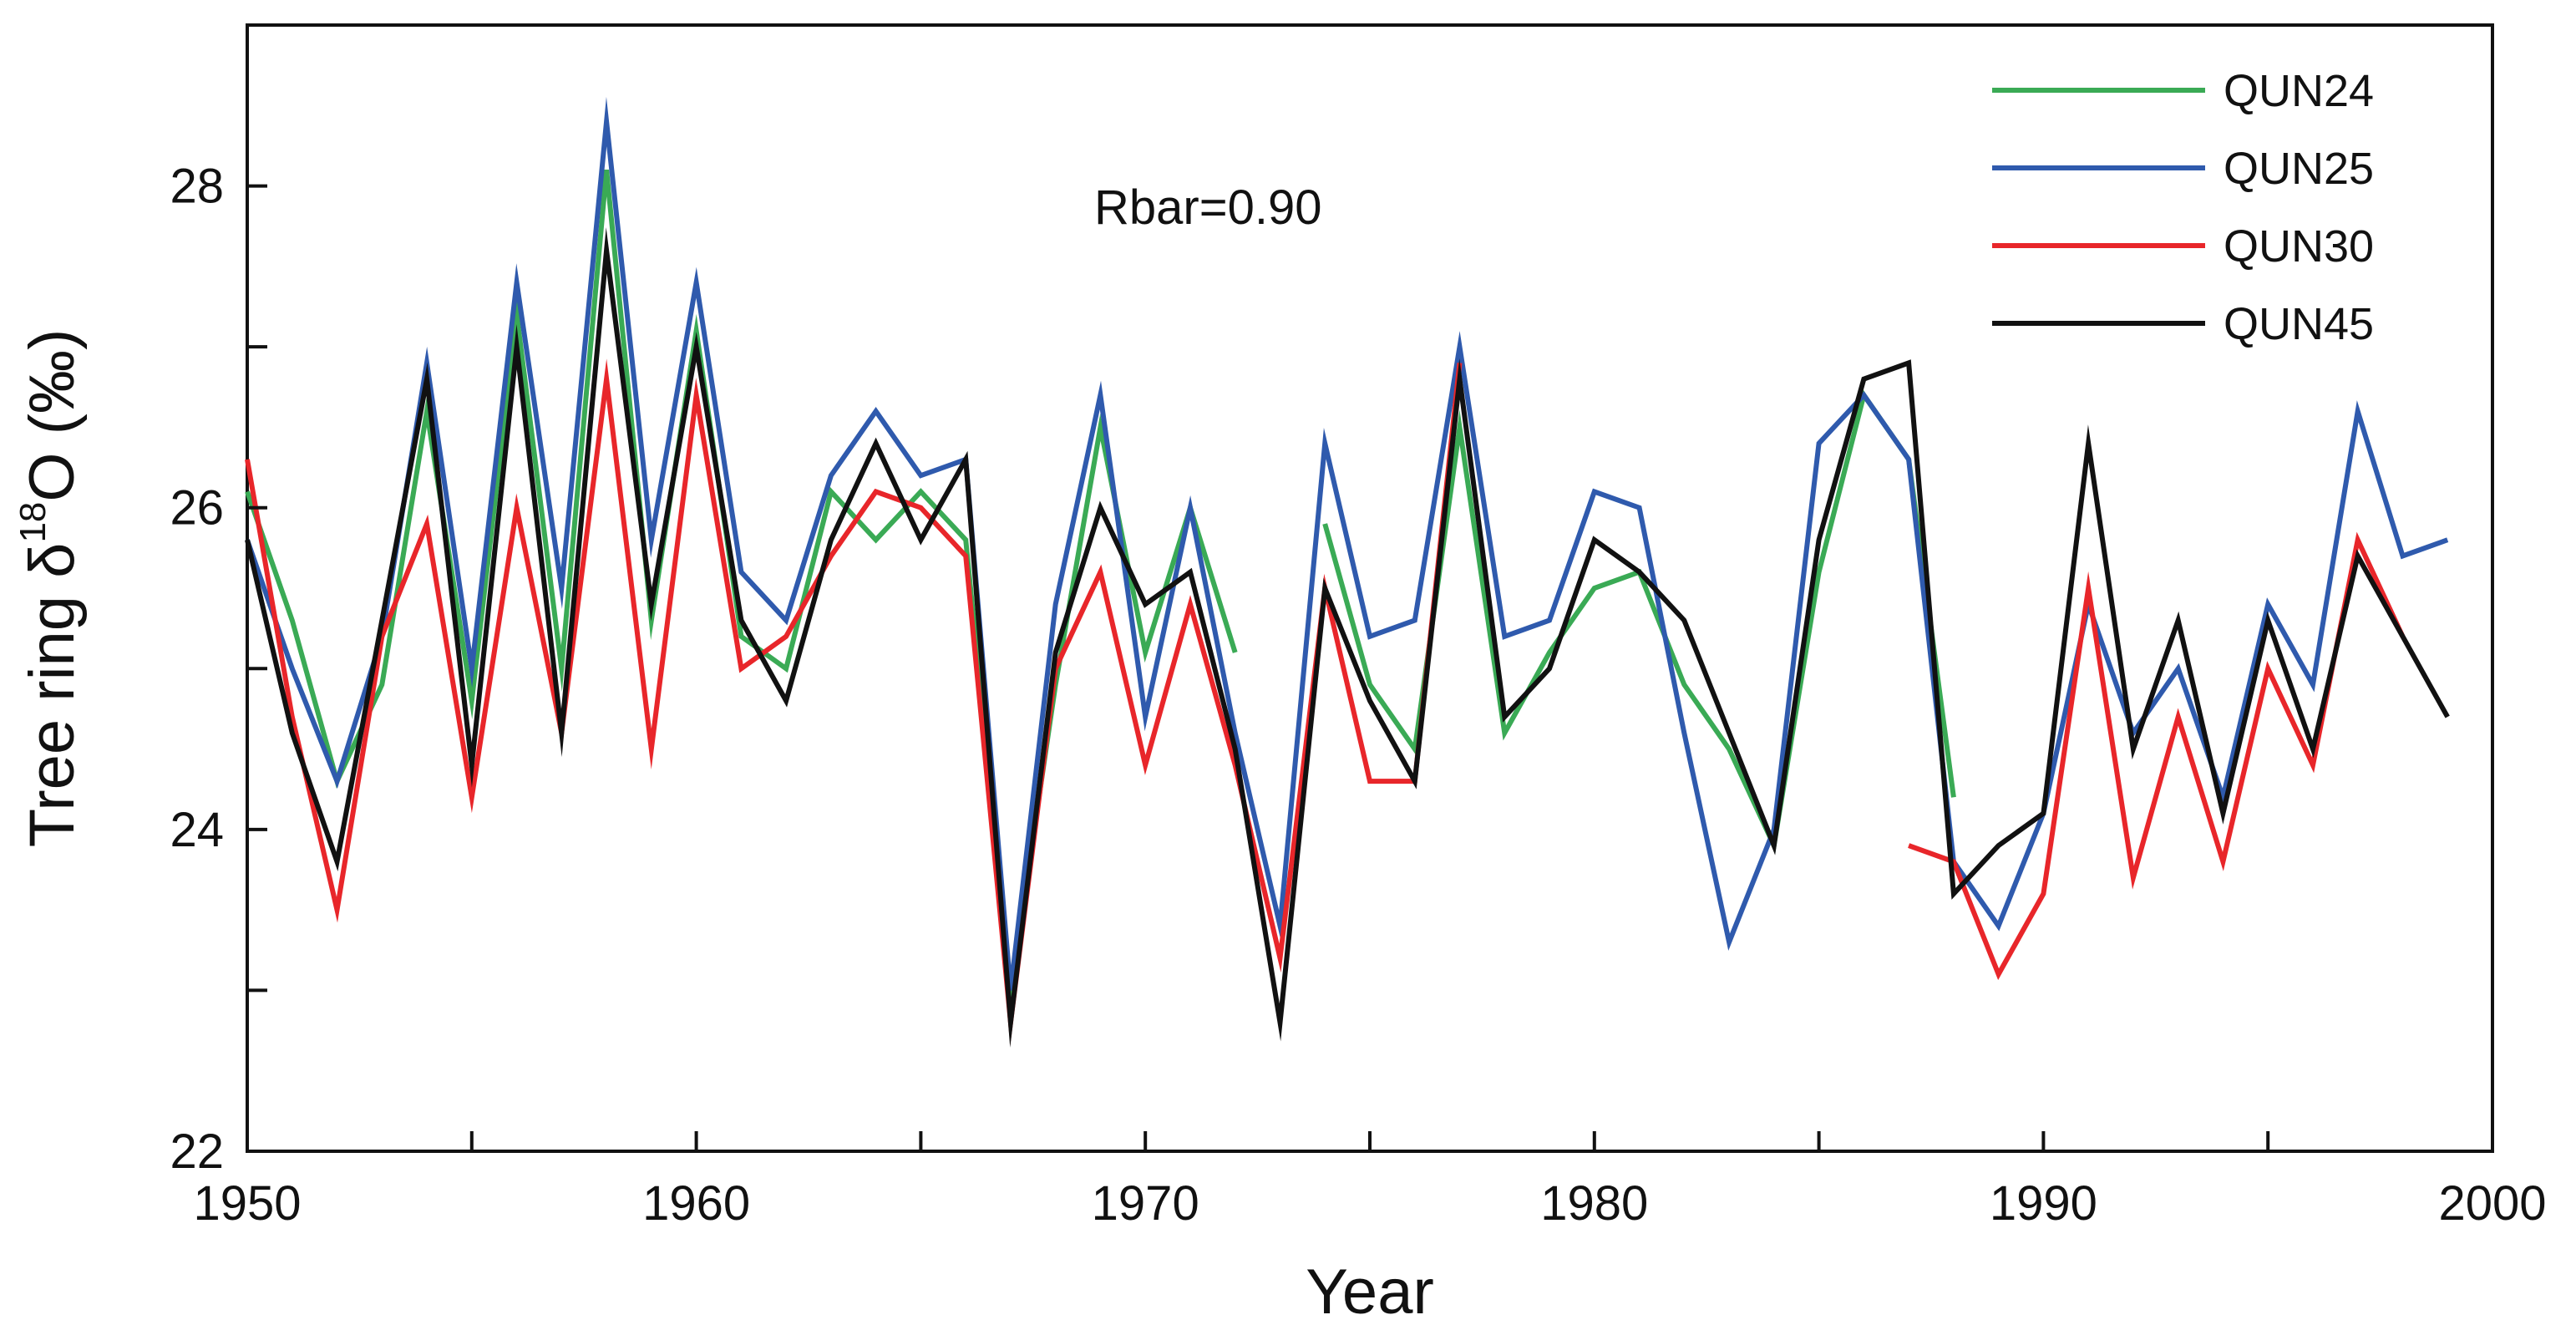  Describe the element at coordinates (696, 1203) in the screenshot. I see `x-tick-label-1960: 1960` at that location.